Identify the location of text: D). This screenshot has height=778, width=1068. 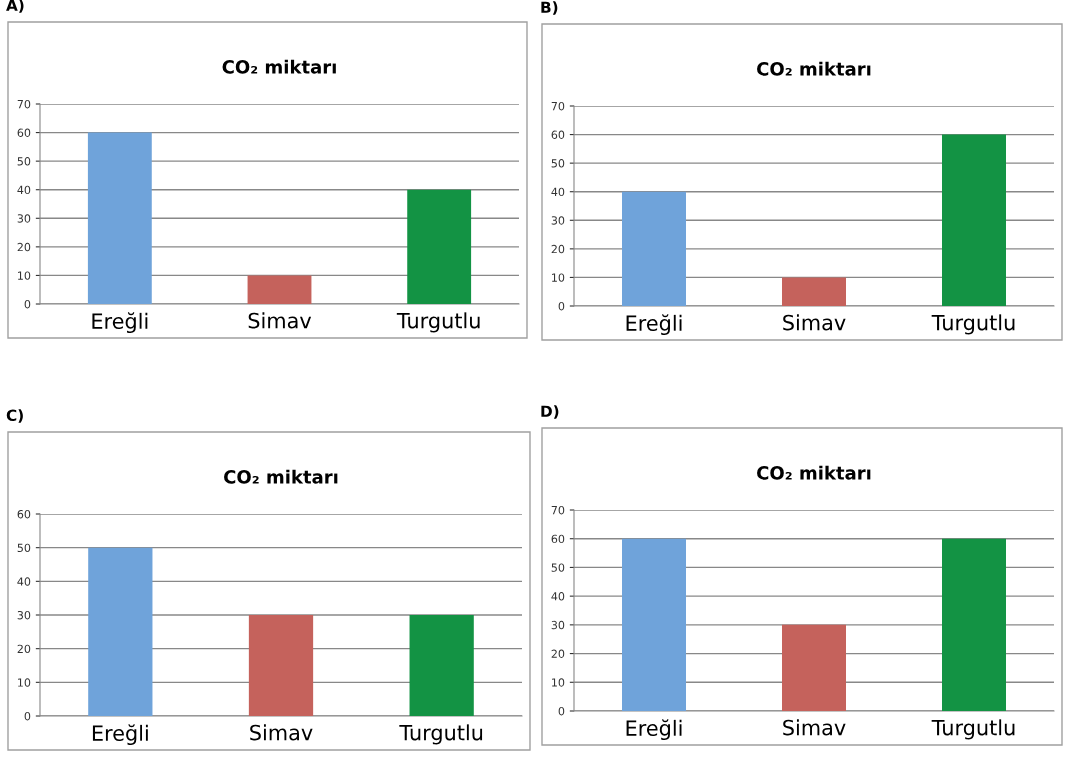
(550, 412).